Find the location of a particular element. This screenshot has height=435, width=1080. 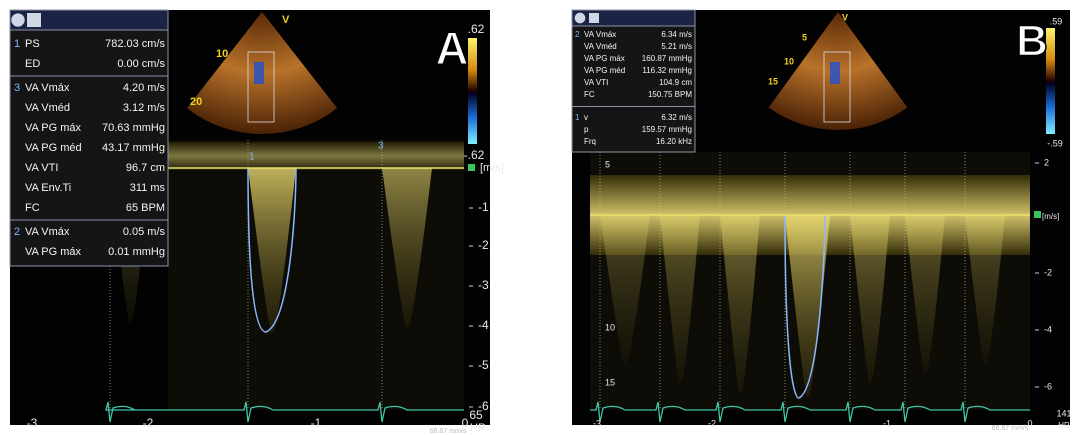

measurement-value: 782.03 cm/s is located at coordinates (135, 44).